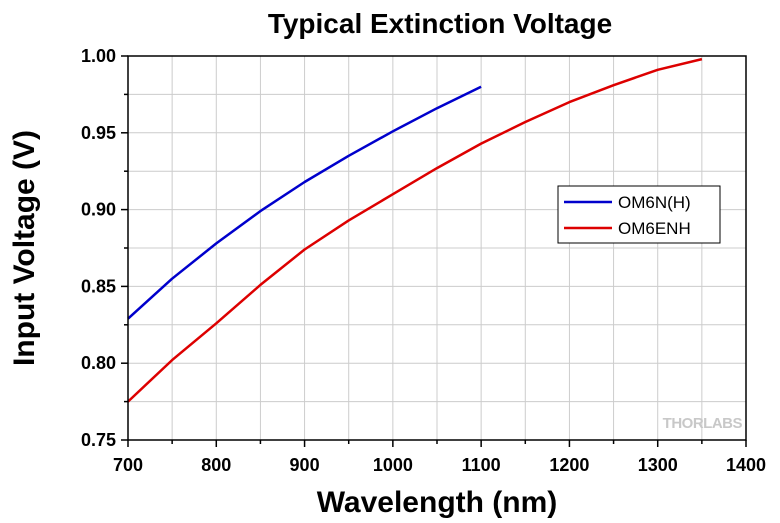 The width and height of the screenshot is (780, 523). I want to click on legend-label-om6n: OM6N(H), so click(654, 202).